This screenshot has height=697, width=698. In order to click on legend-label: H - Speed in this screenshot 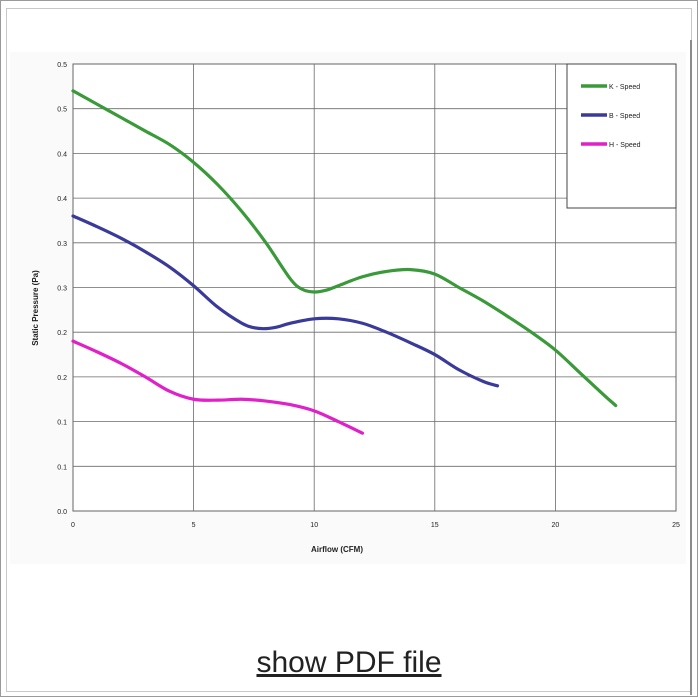, I will do `click(625, 145)`.